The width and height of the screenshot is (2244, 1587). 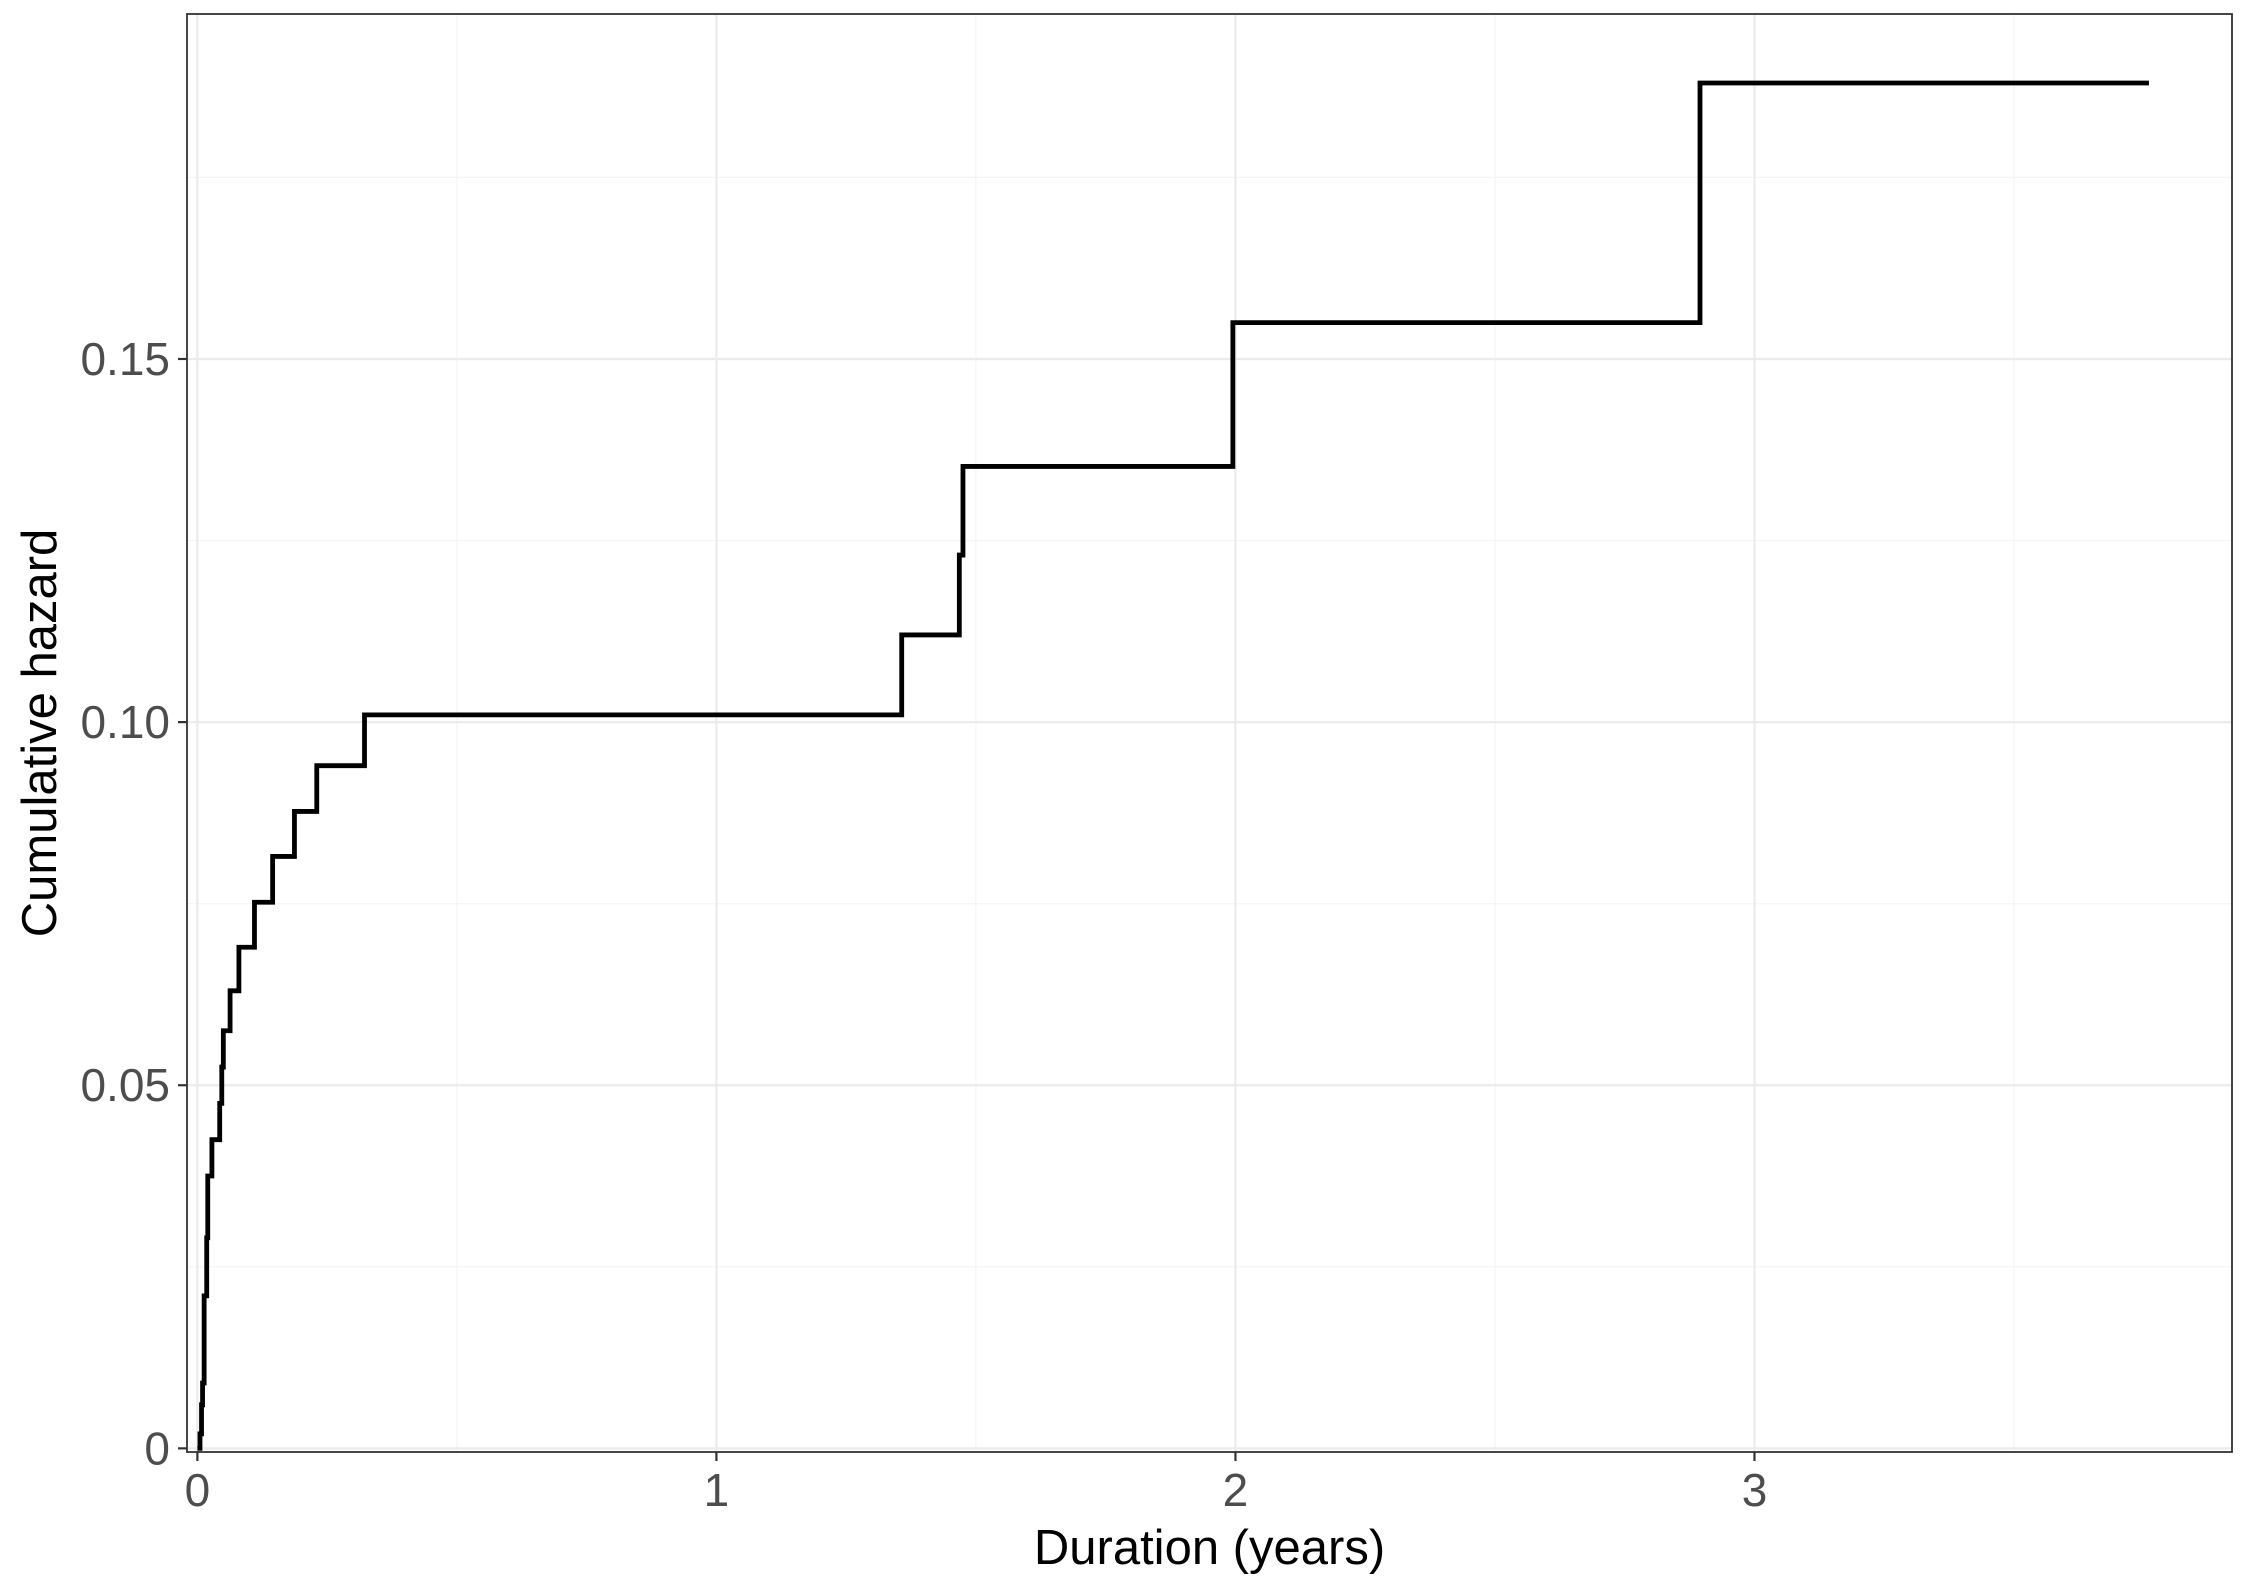 What do you see at coordinates (717, 1490) in the screenshot?
I see `x-tick-label: 1` at bounding box center [717, 1490].